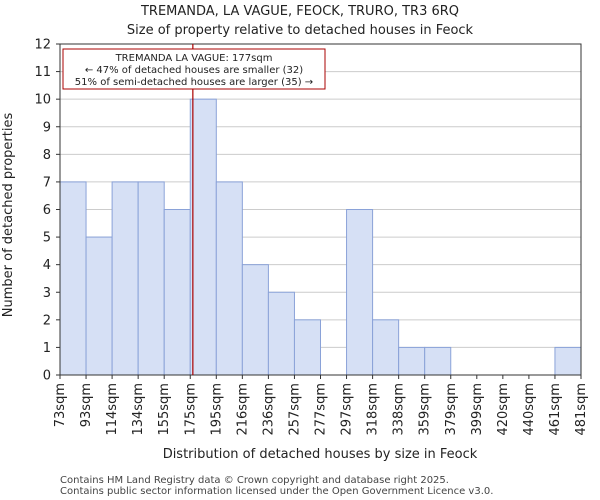  What do you see at coordinates (503, 409) in the screenshot?
I see `x-tick-label: 420sqm` at bounding box center [503, 409].